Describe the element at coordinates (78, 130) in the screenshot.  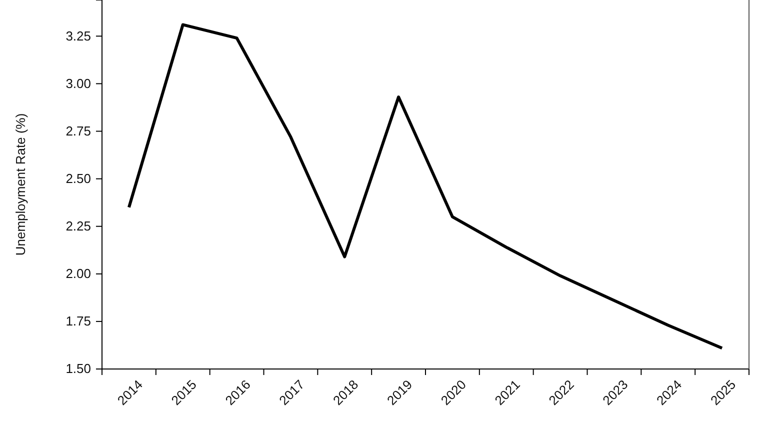
I see `y-tick-label: 2.75` at that location.